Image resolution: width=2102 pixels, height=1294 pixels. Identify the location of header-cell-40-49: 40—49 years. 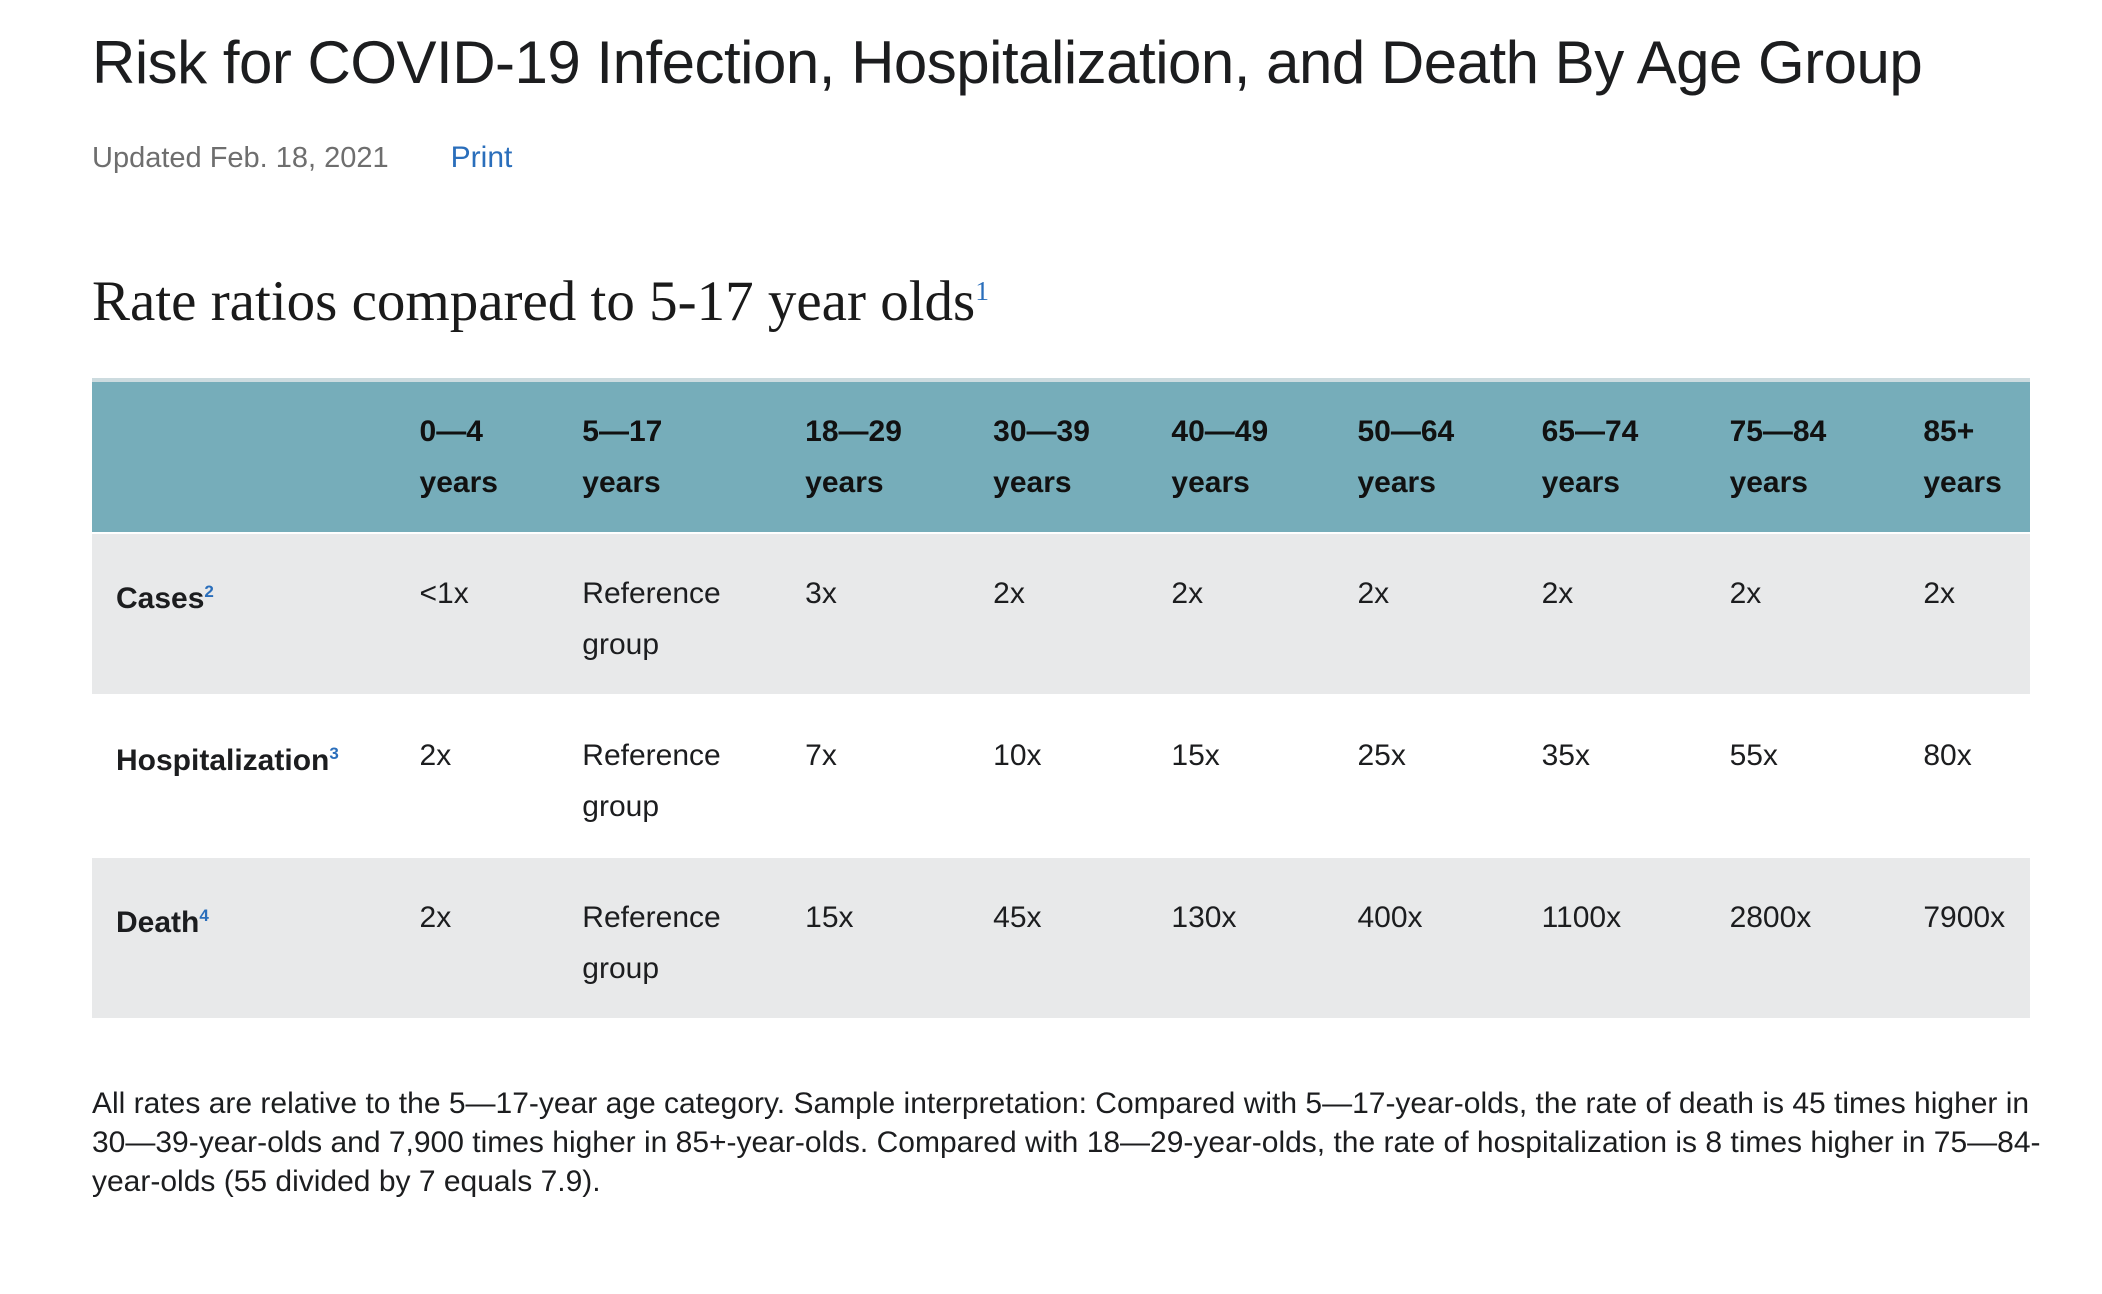
(1264, 457).